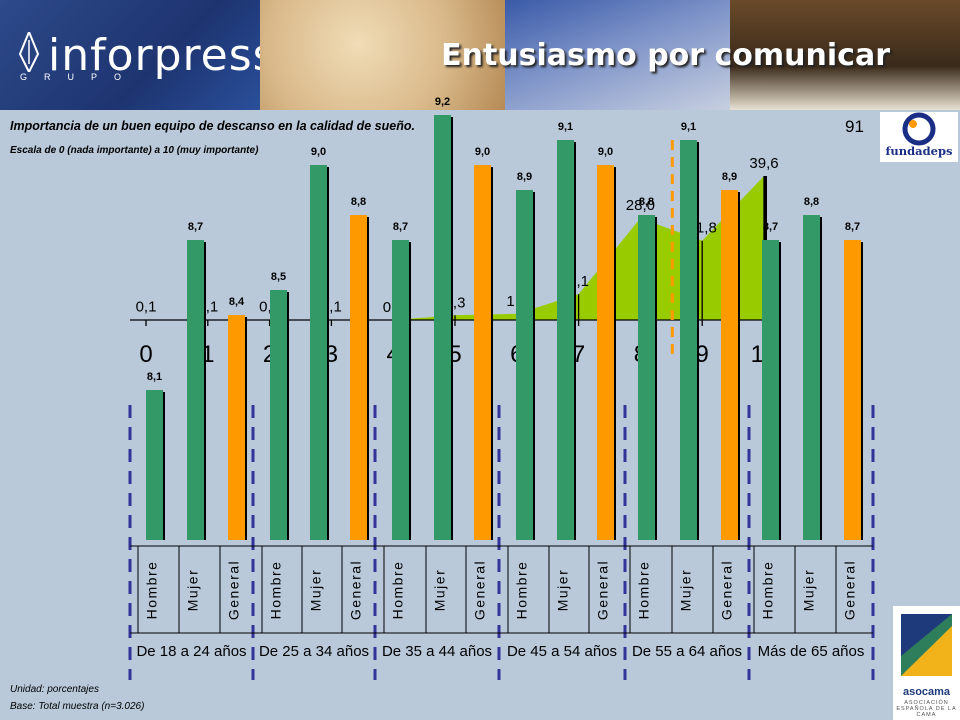 Image resolution: width=960 pixels, height=720 pixels. Describe the element at coordinates (919, 129) in the screenshot. I see `fundadeps-emblem-icon` at that location.